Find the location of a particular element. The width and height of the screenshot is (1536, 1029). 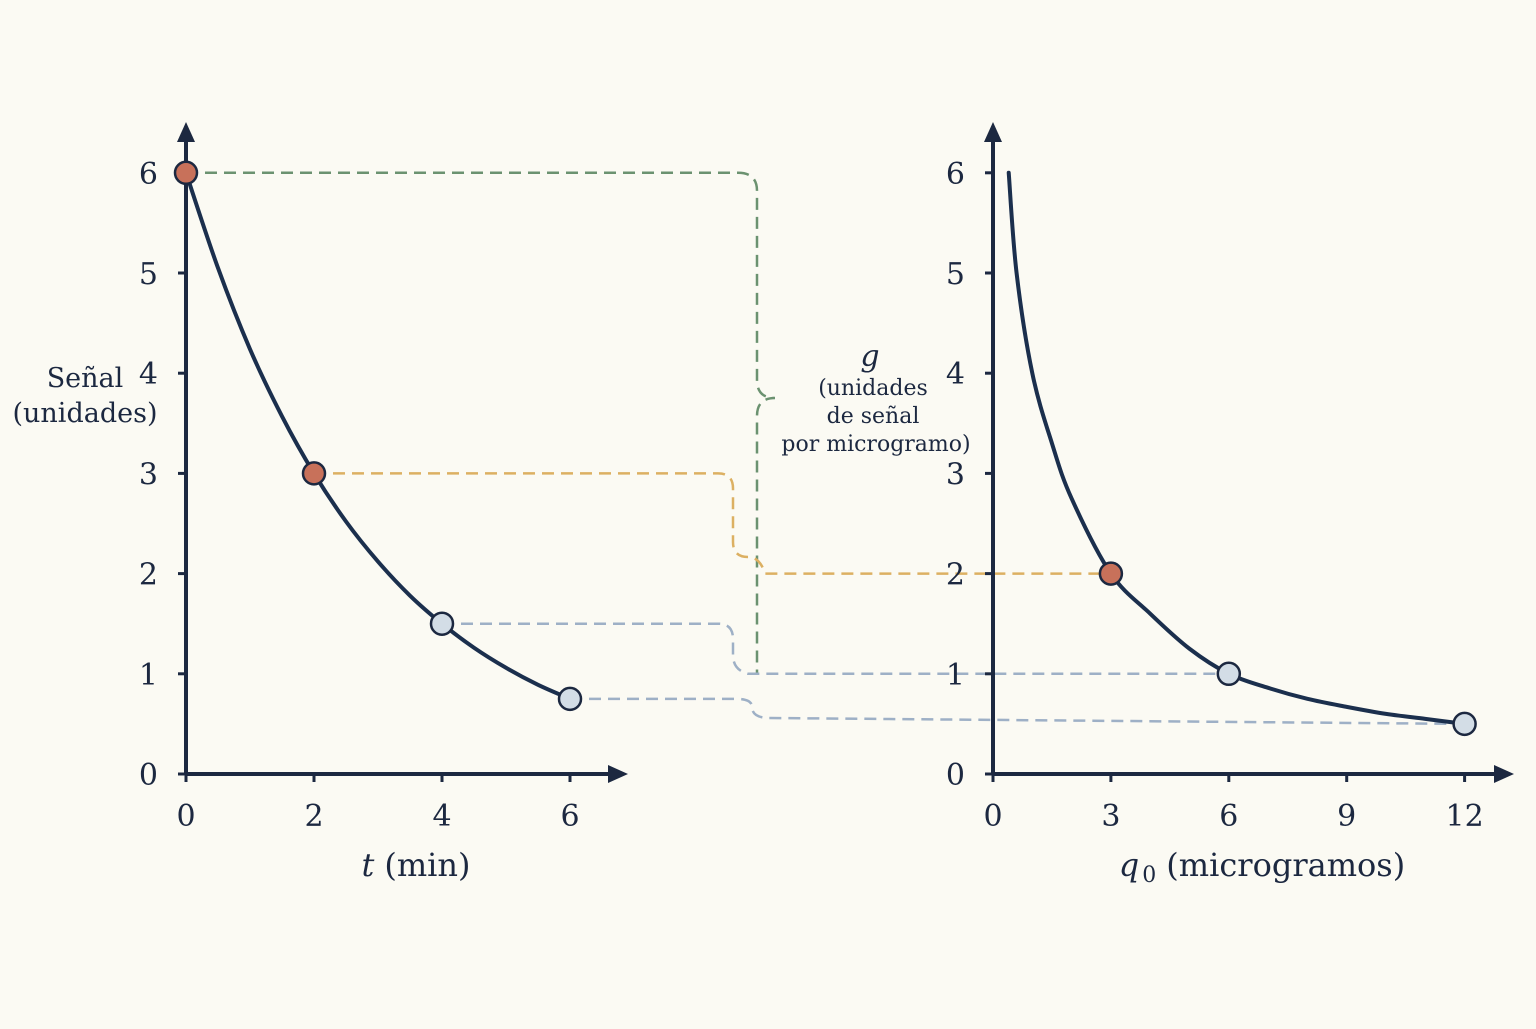

right-x-tick-label: 9 is located at coordinates (1346, 816).